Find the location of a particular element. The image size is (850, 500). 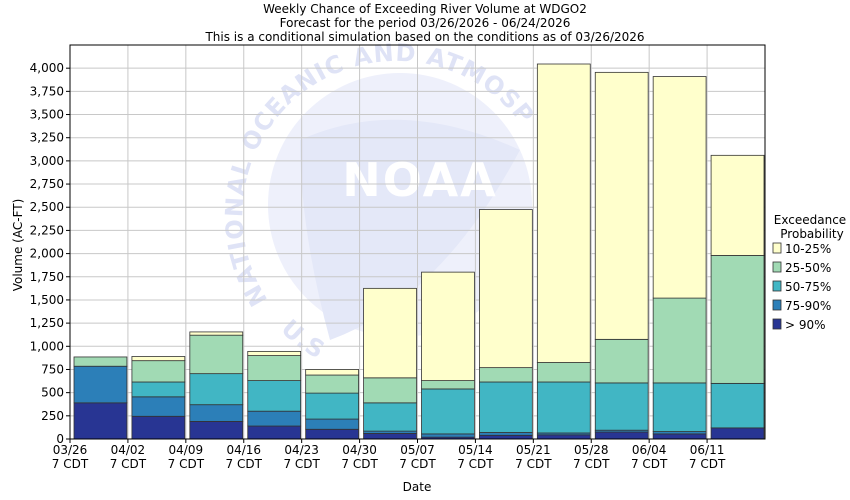

y-tick-label: 1,250 is located at coordinates (47, 323).